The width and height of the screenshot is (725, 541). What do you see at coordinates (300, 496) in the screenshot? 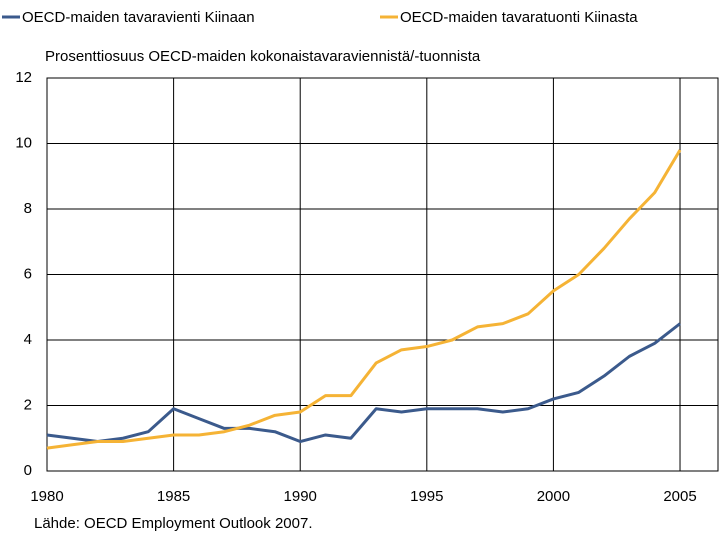
I see `x-tick-label: 1990` at bounding box center [300, 496].